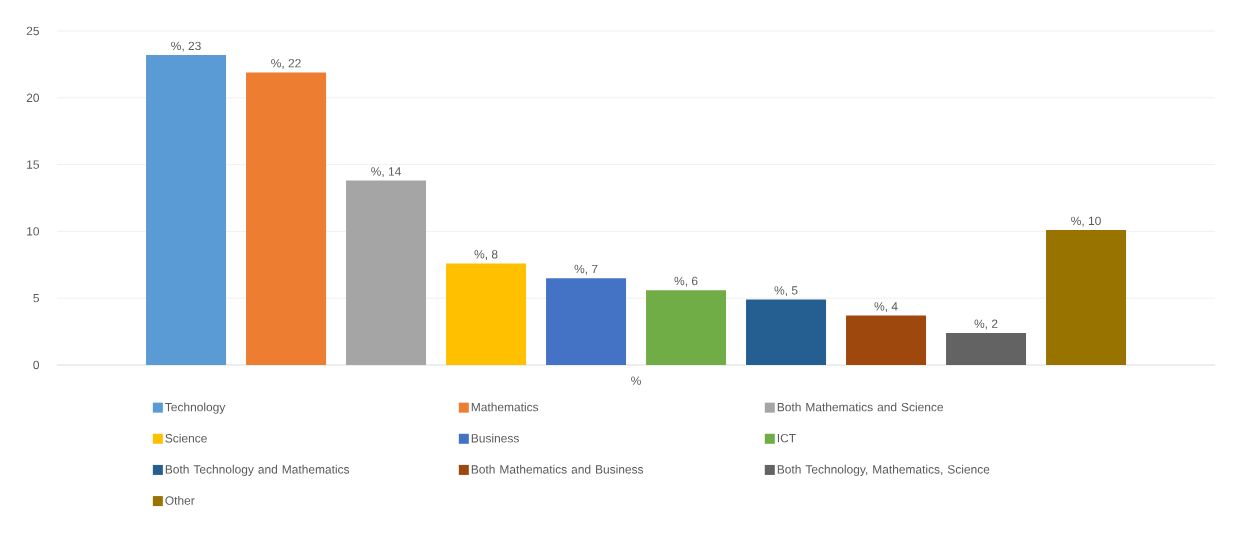  Describe the element at coordinates (36, 298) in the screenshot. I see `y-tick-label: 5` at that location.